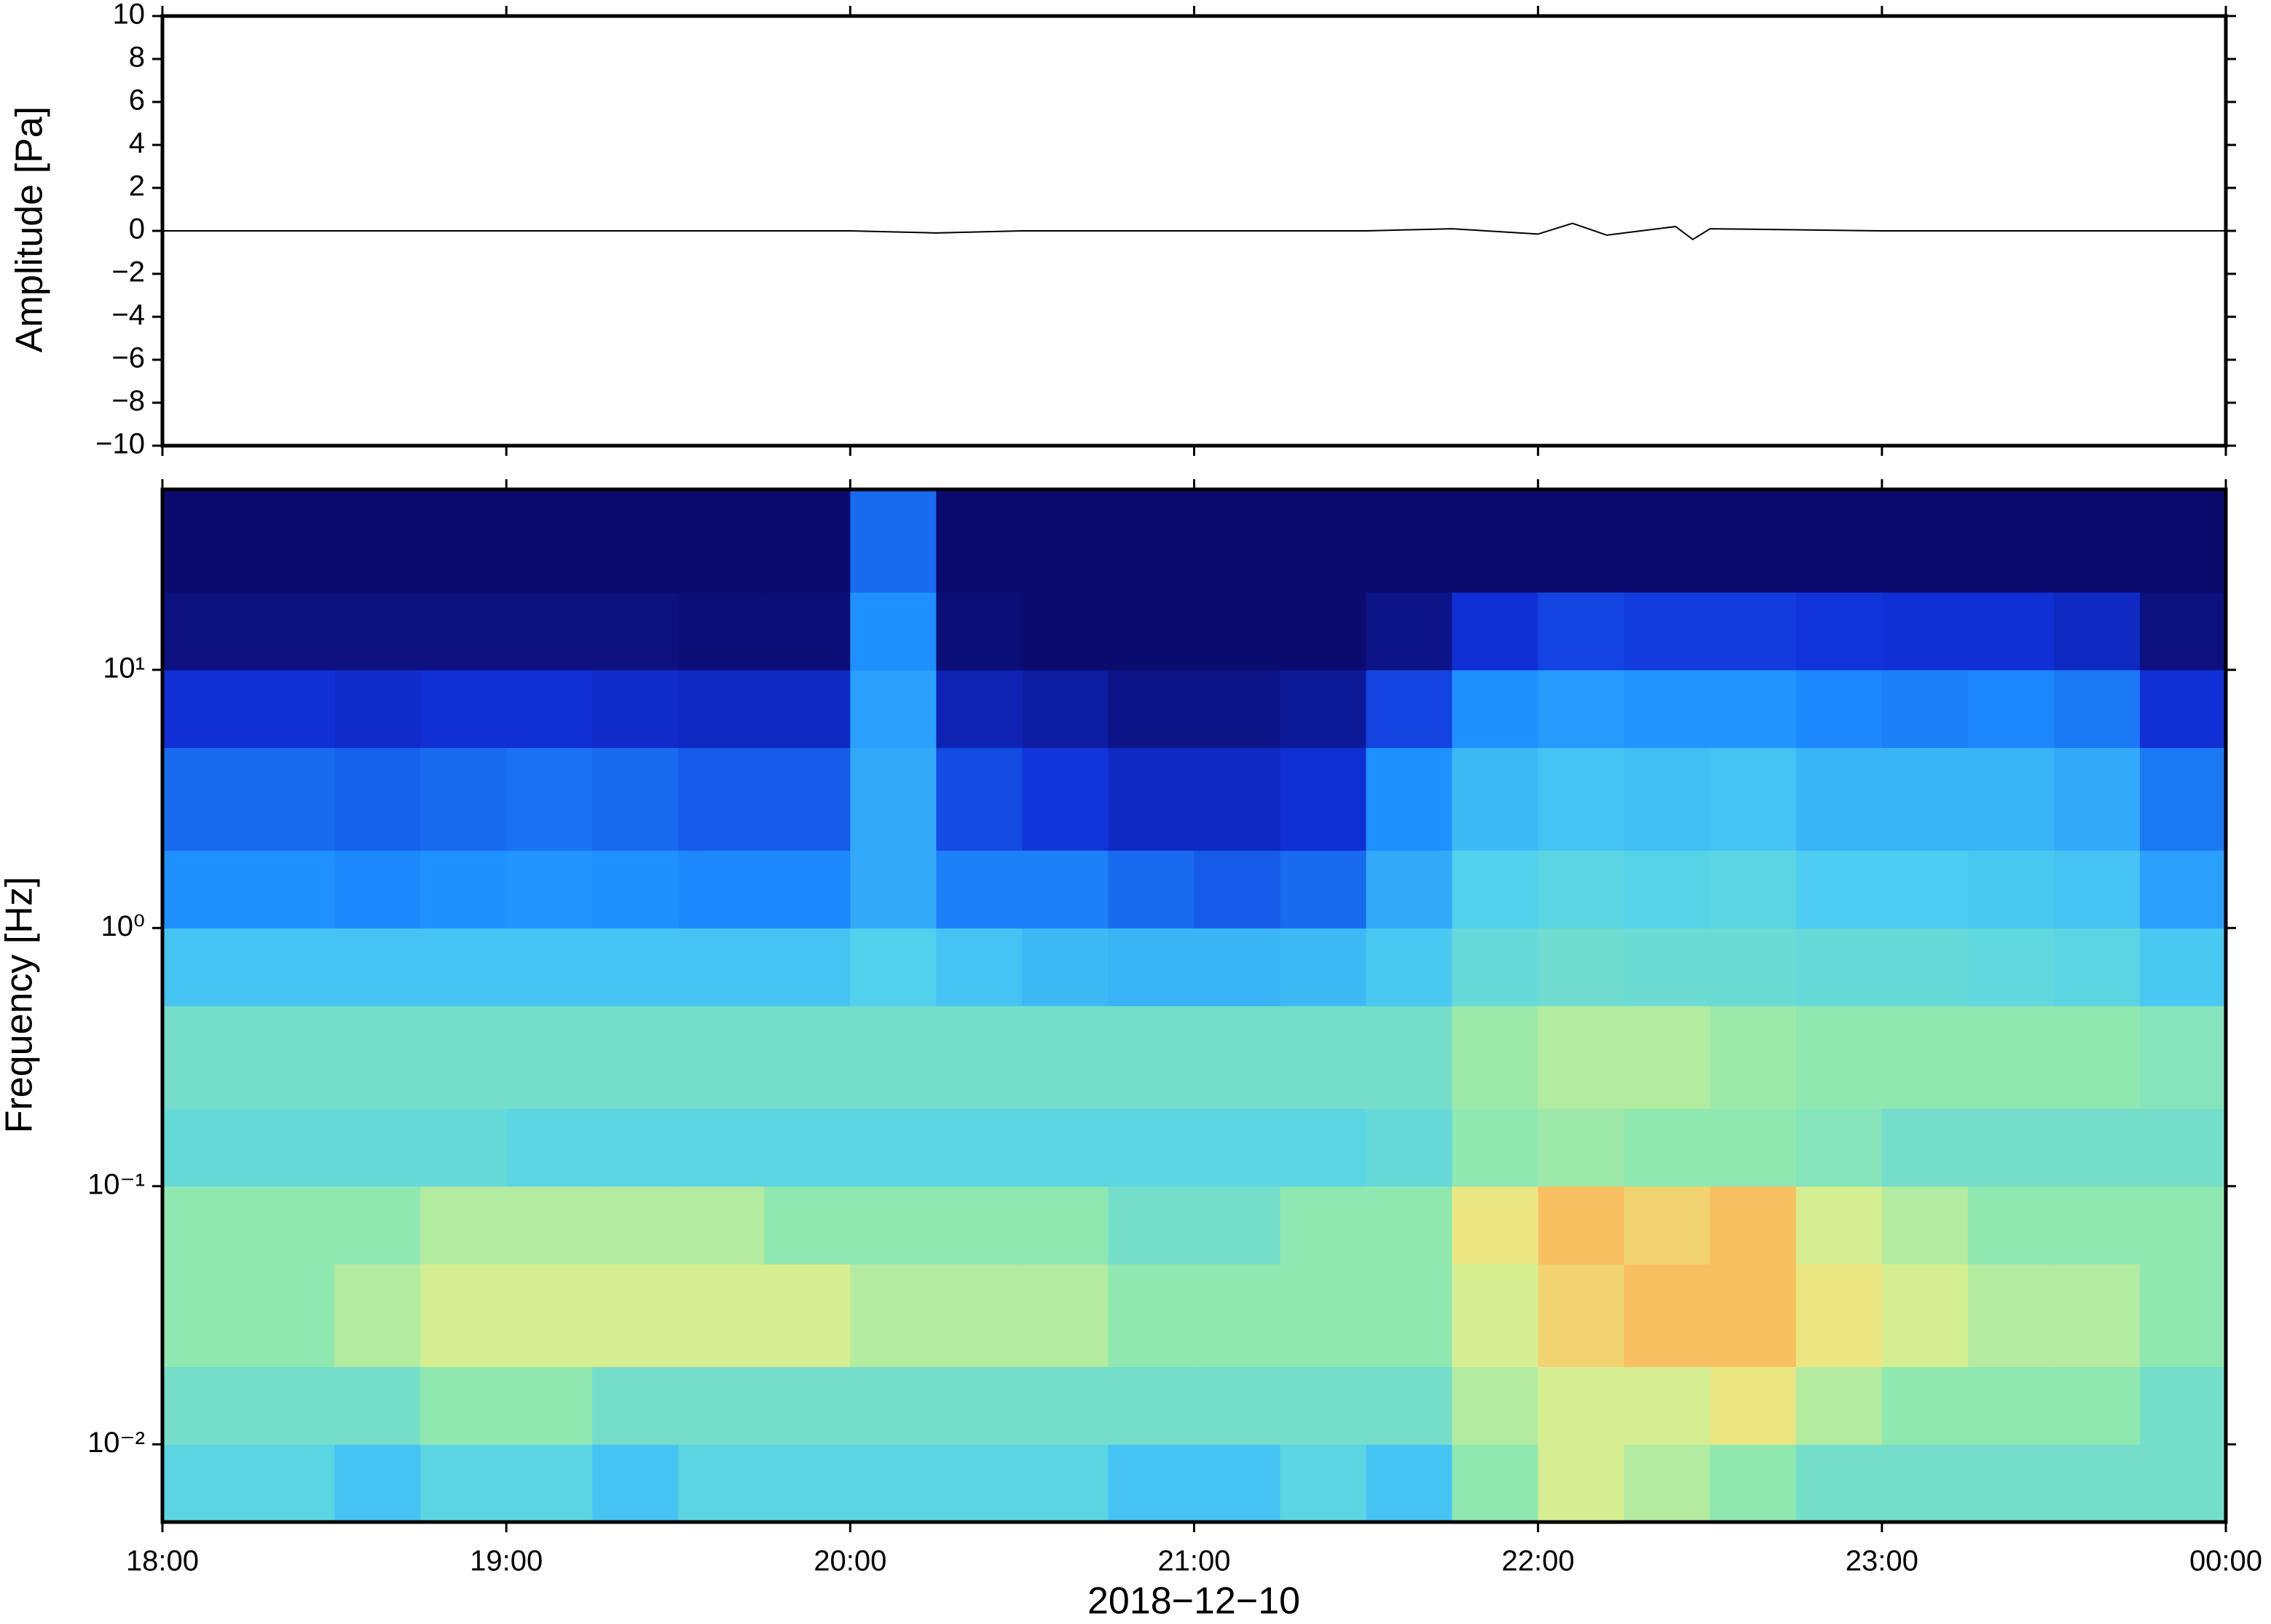  I want to click on x-tick-label: 18:00, so click(162, 1561).